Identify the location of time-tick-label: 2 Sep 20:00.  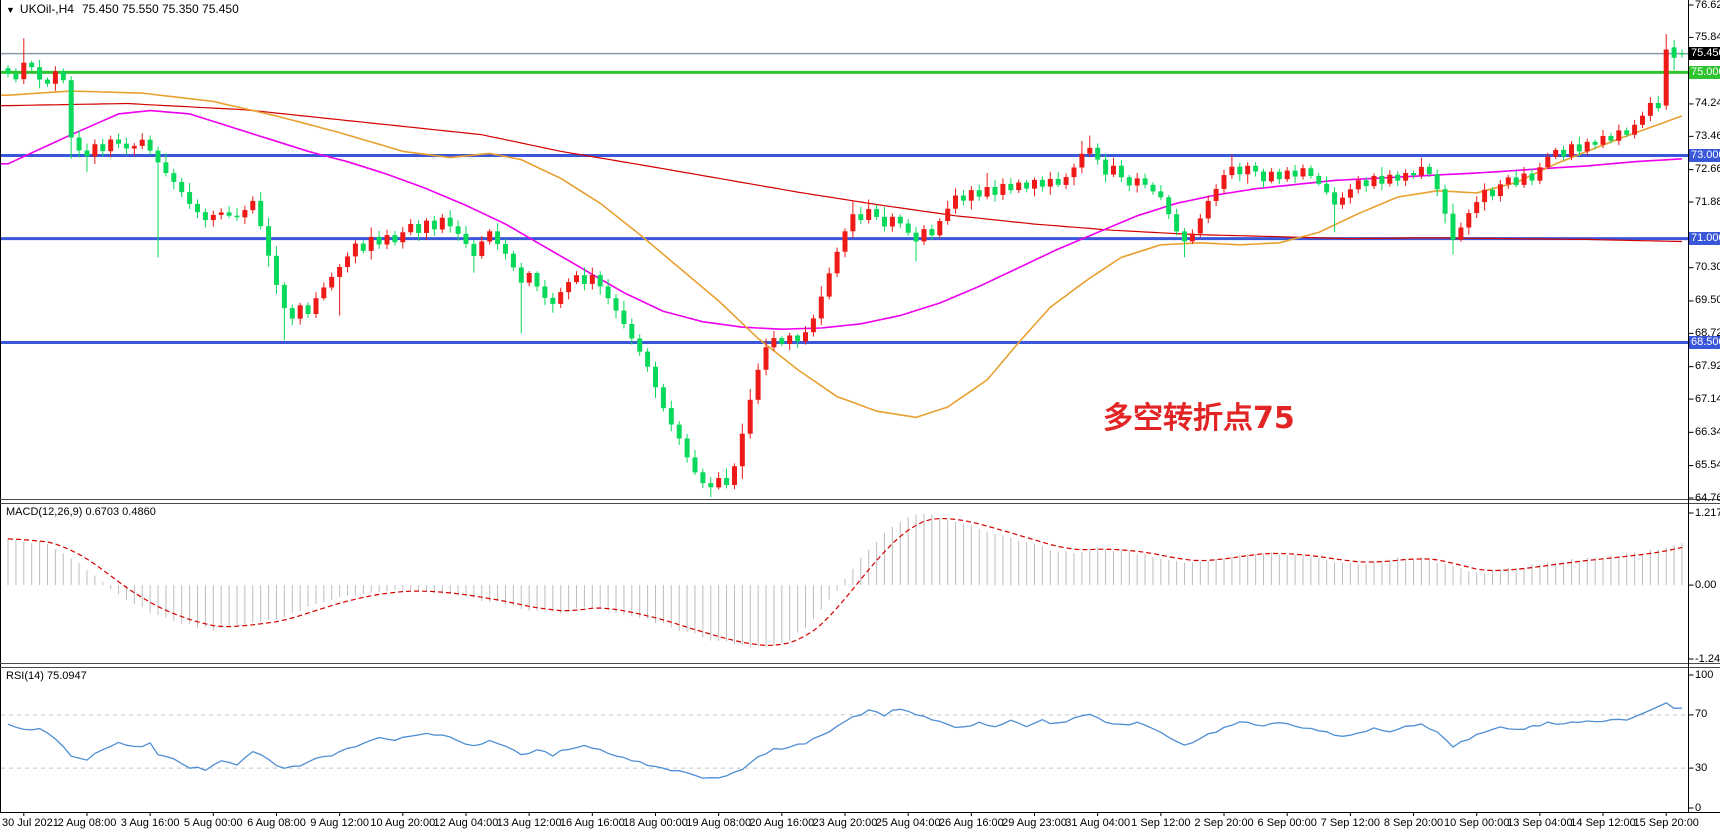
(1224, 823).